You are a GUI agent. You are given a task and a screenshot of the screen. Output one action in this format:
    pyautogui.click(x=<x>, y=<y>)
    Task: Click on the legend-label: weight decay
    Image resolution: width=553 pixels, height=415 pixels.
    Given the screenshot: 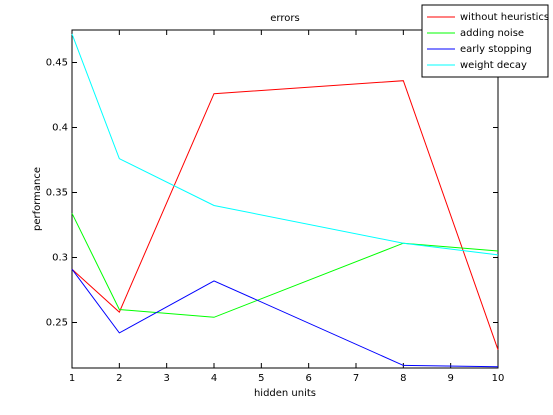 What is the action you would take?
    pyautogui.click(x=493, y=65)
    